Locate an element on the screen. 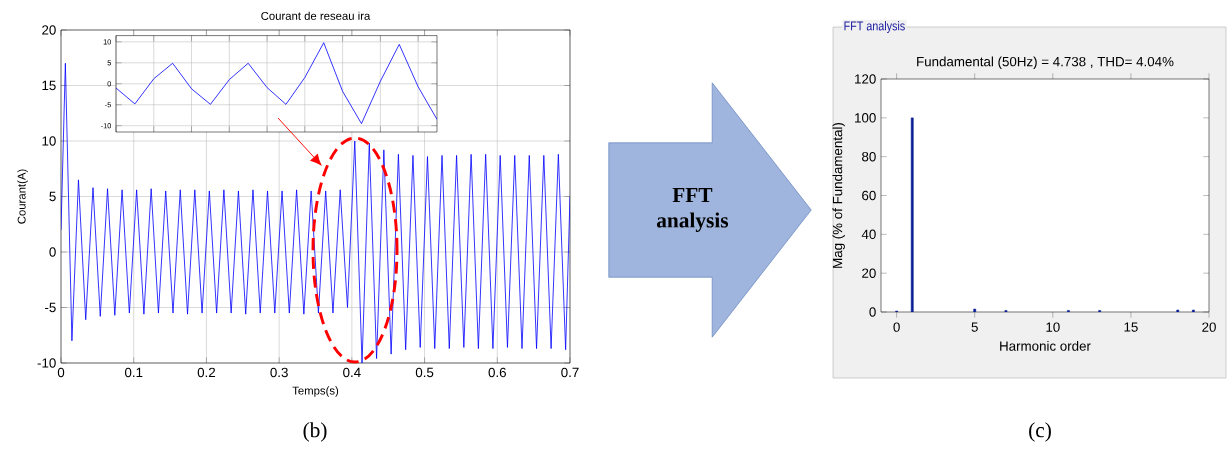 The width and height of the screenshot is (1228, 455). x-tick-label: 0.4 is located at coordinates (352, 372).